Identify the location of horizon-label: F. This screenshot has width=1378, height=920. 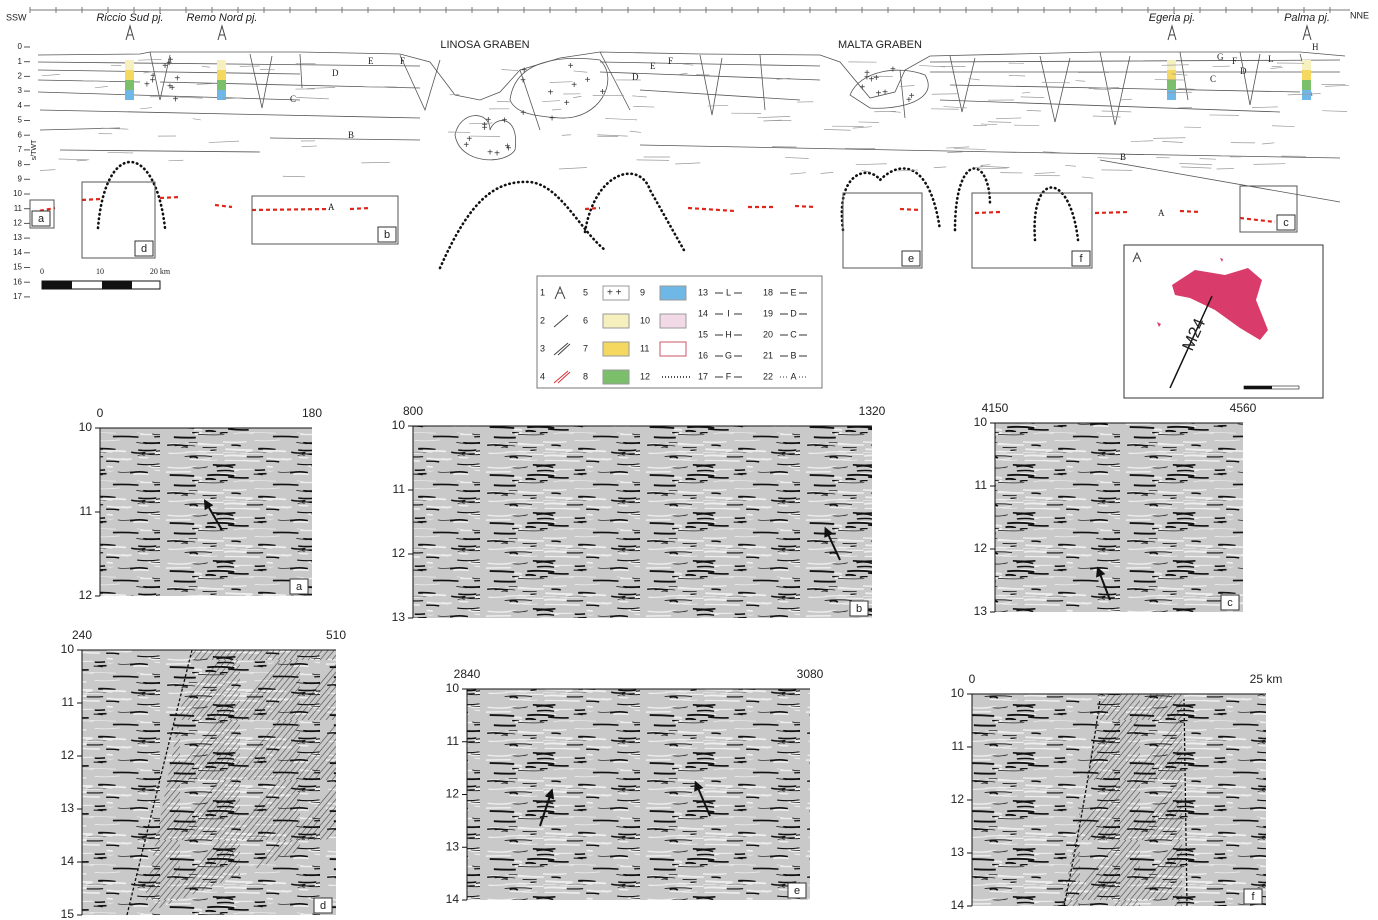
(1234, 61).